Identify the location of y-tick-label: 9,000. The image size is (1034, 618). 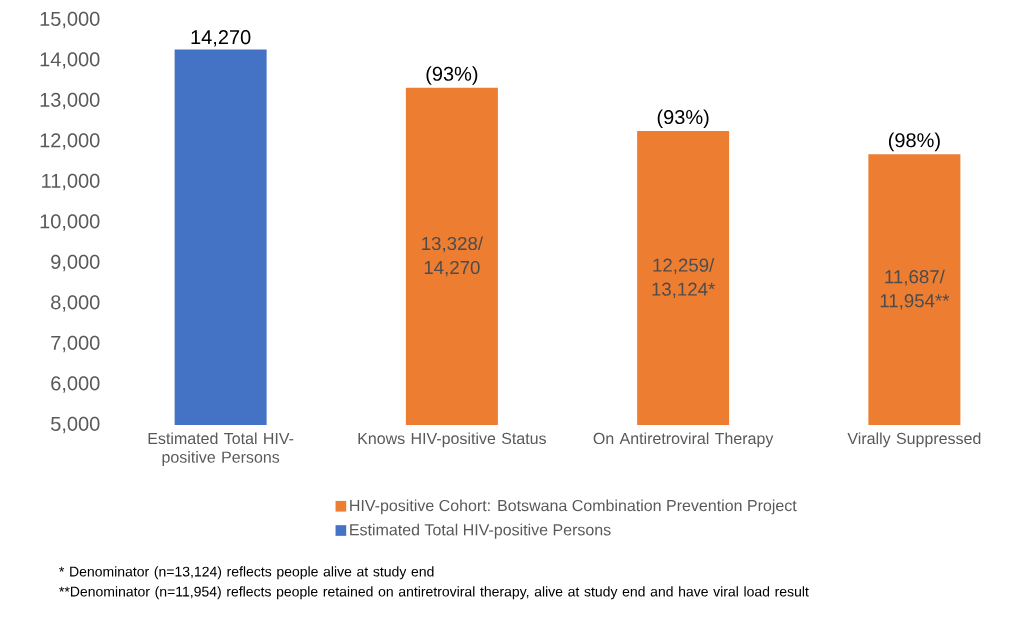
(75, 263).